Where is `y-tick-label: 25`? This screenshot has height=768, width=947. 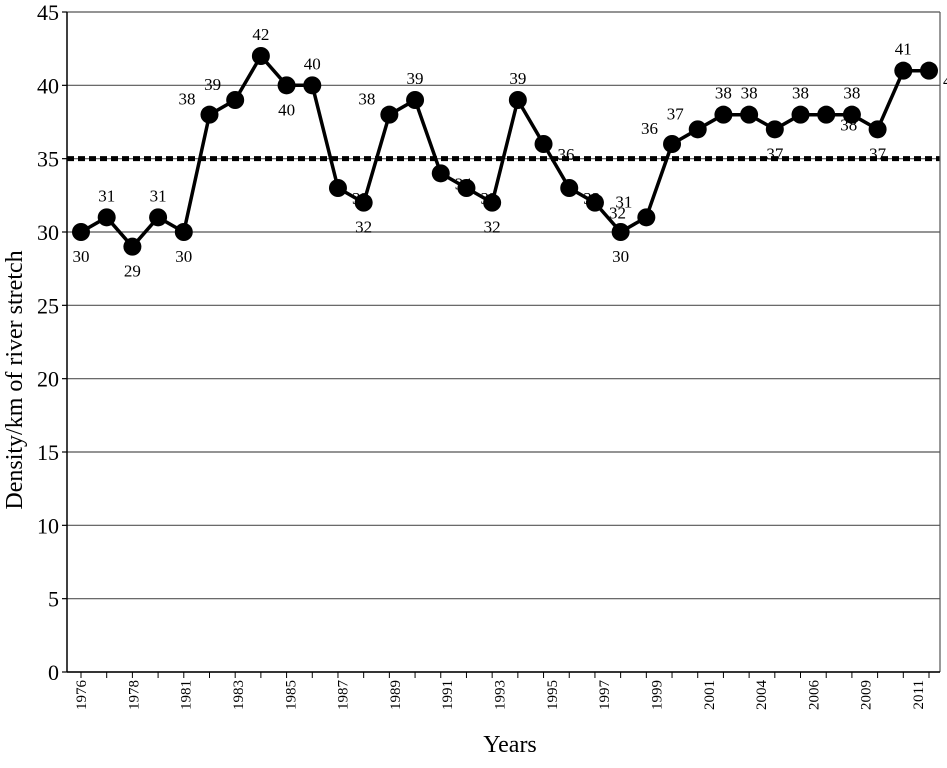 y-tick-label: 25 is located at coordinates (48, 305).